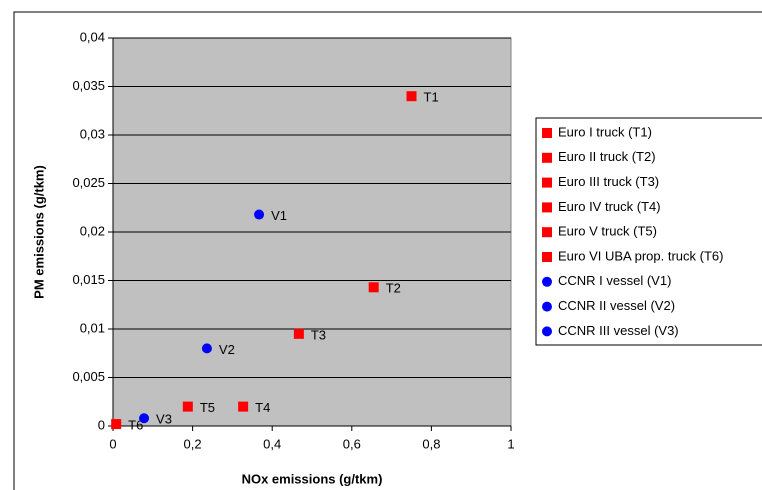 The image size is (762, 490). Describe the element at coordinates (207, 407) in the screenshot. I see `point-label: T5` at that location.